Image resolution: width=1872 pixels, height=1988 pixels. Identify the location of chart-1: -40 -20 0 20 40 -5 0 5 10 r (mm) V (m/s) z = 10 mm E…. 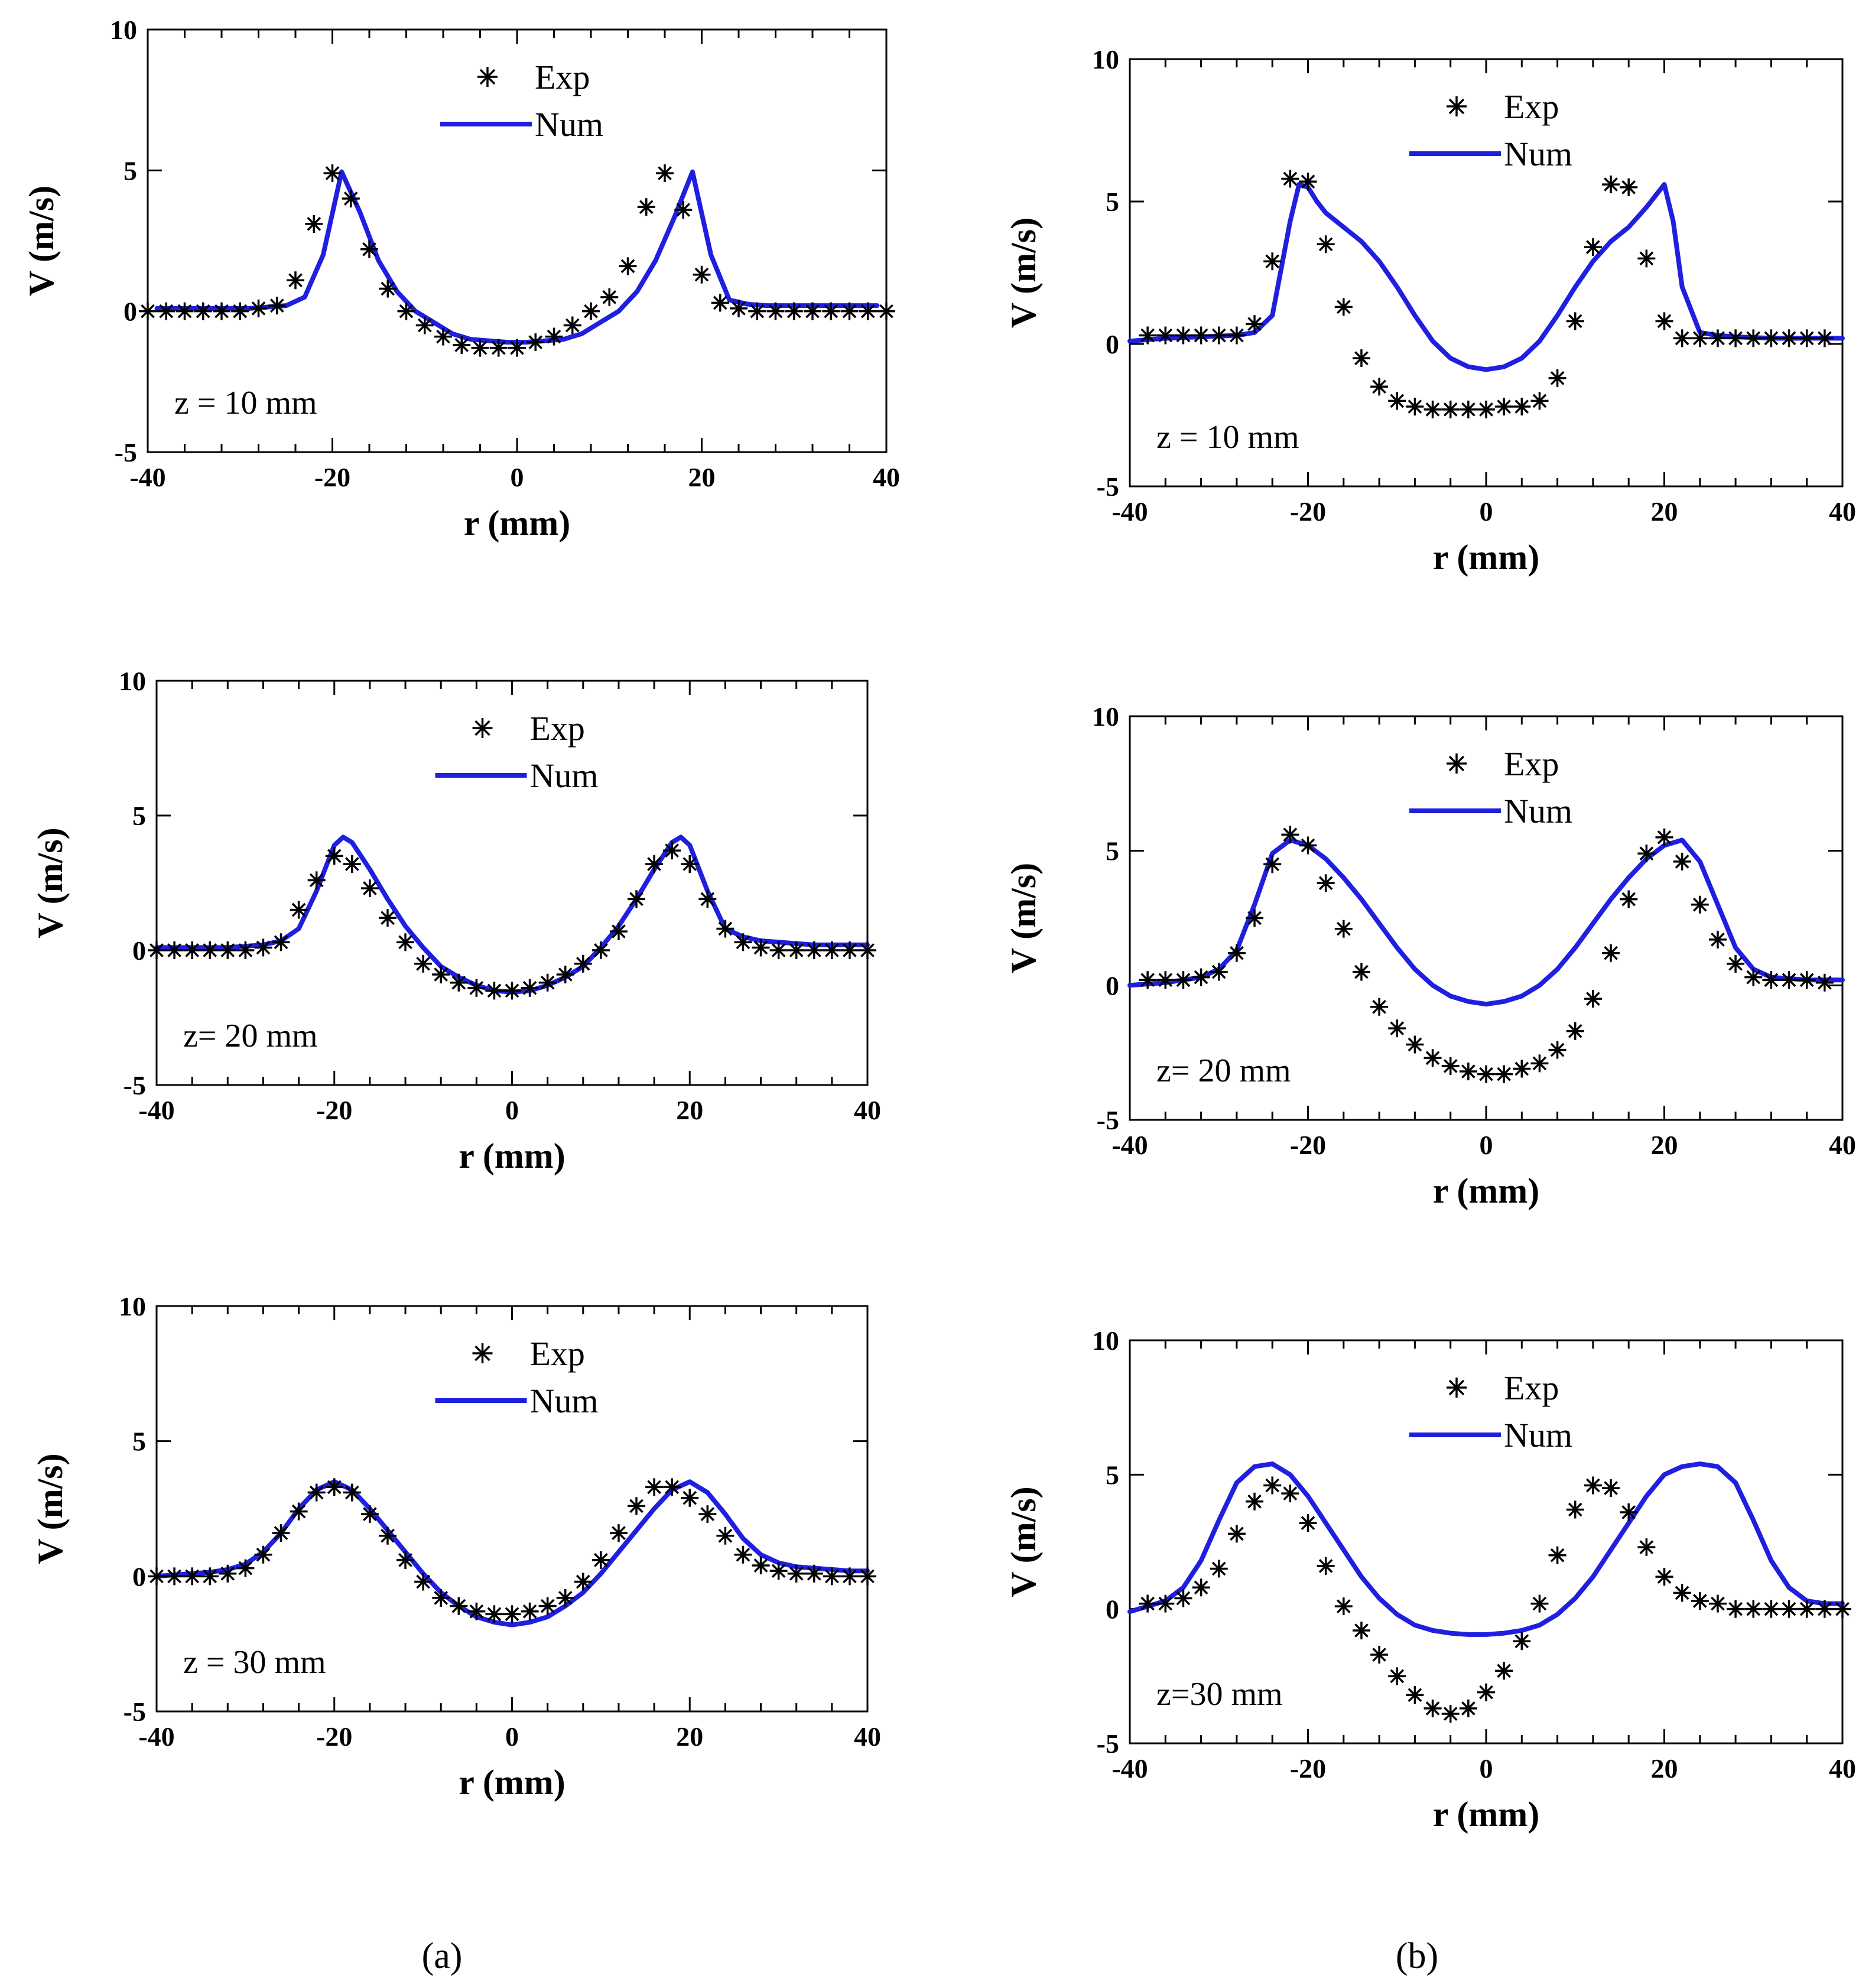
(461, 279).